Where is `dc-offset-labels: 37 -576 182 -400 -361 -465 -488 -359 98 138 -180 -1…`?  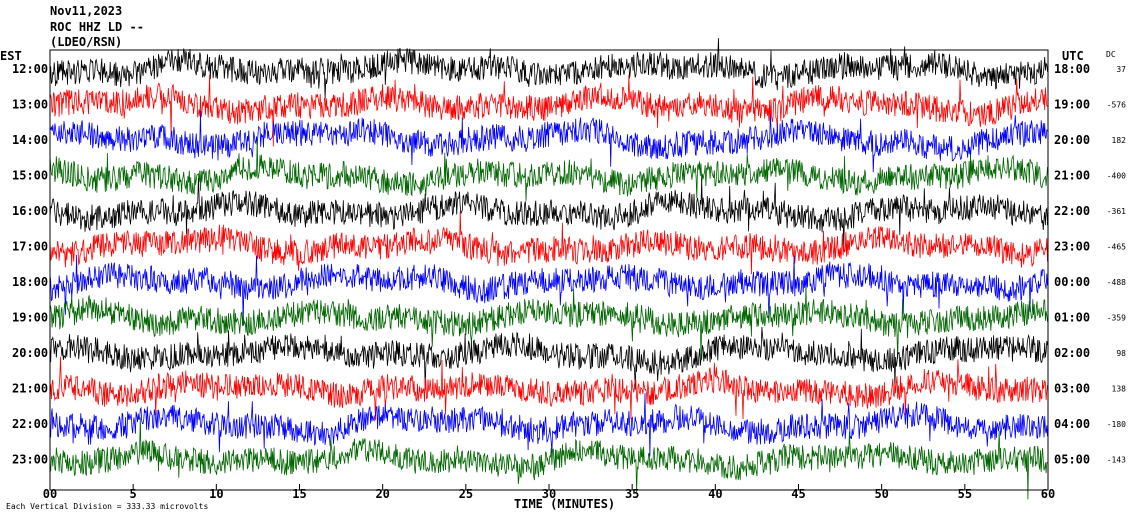 dc-offset-labels: 37 -576 182 -400 -361 -465 -488 -359 98 138 -180 -1… is located at coordinates (1116, 265).